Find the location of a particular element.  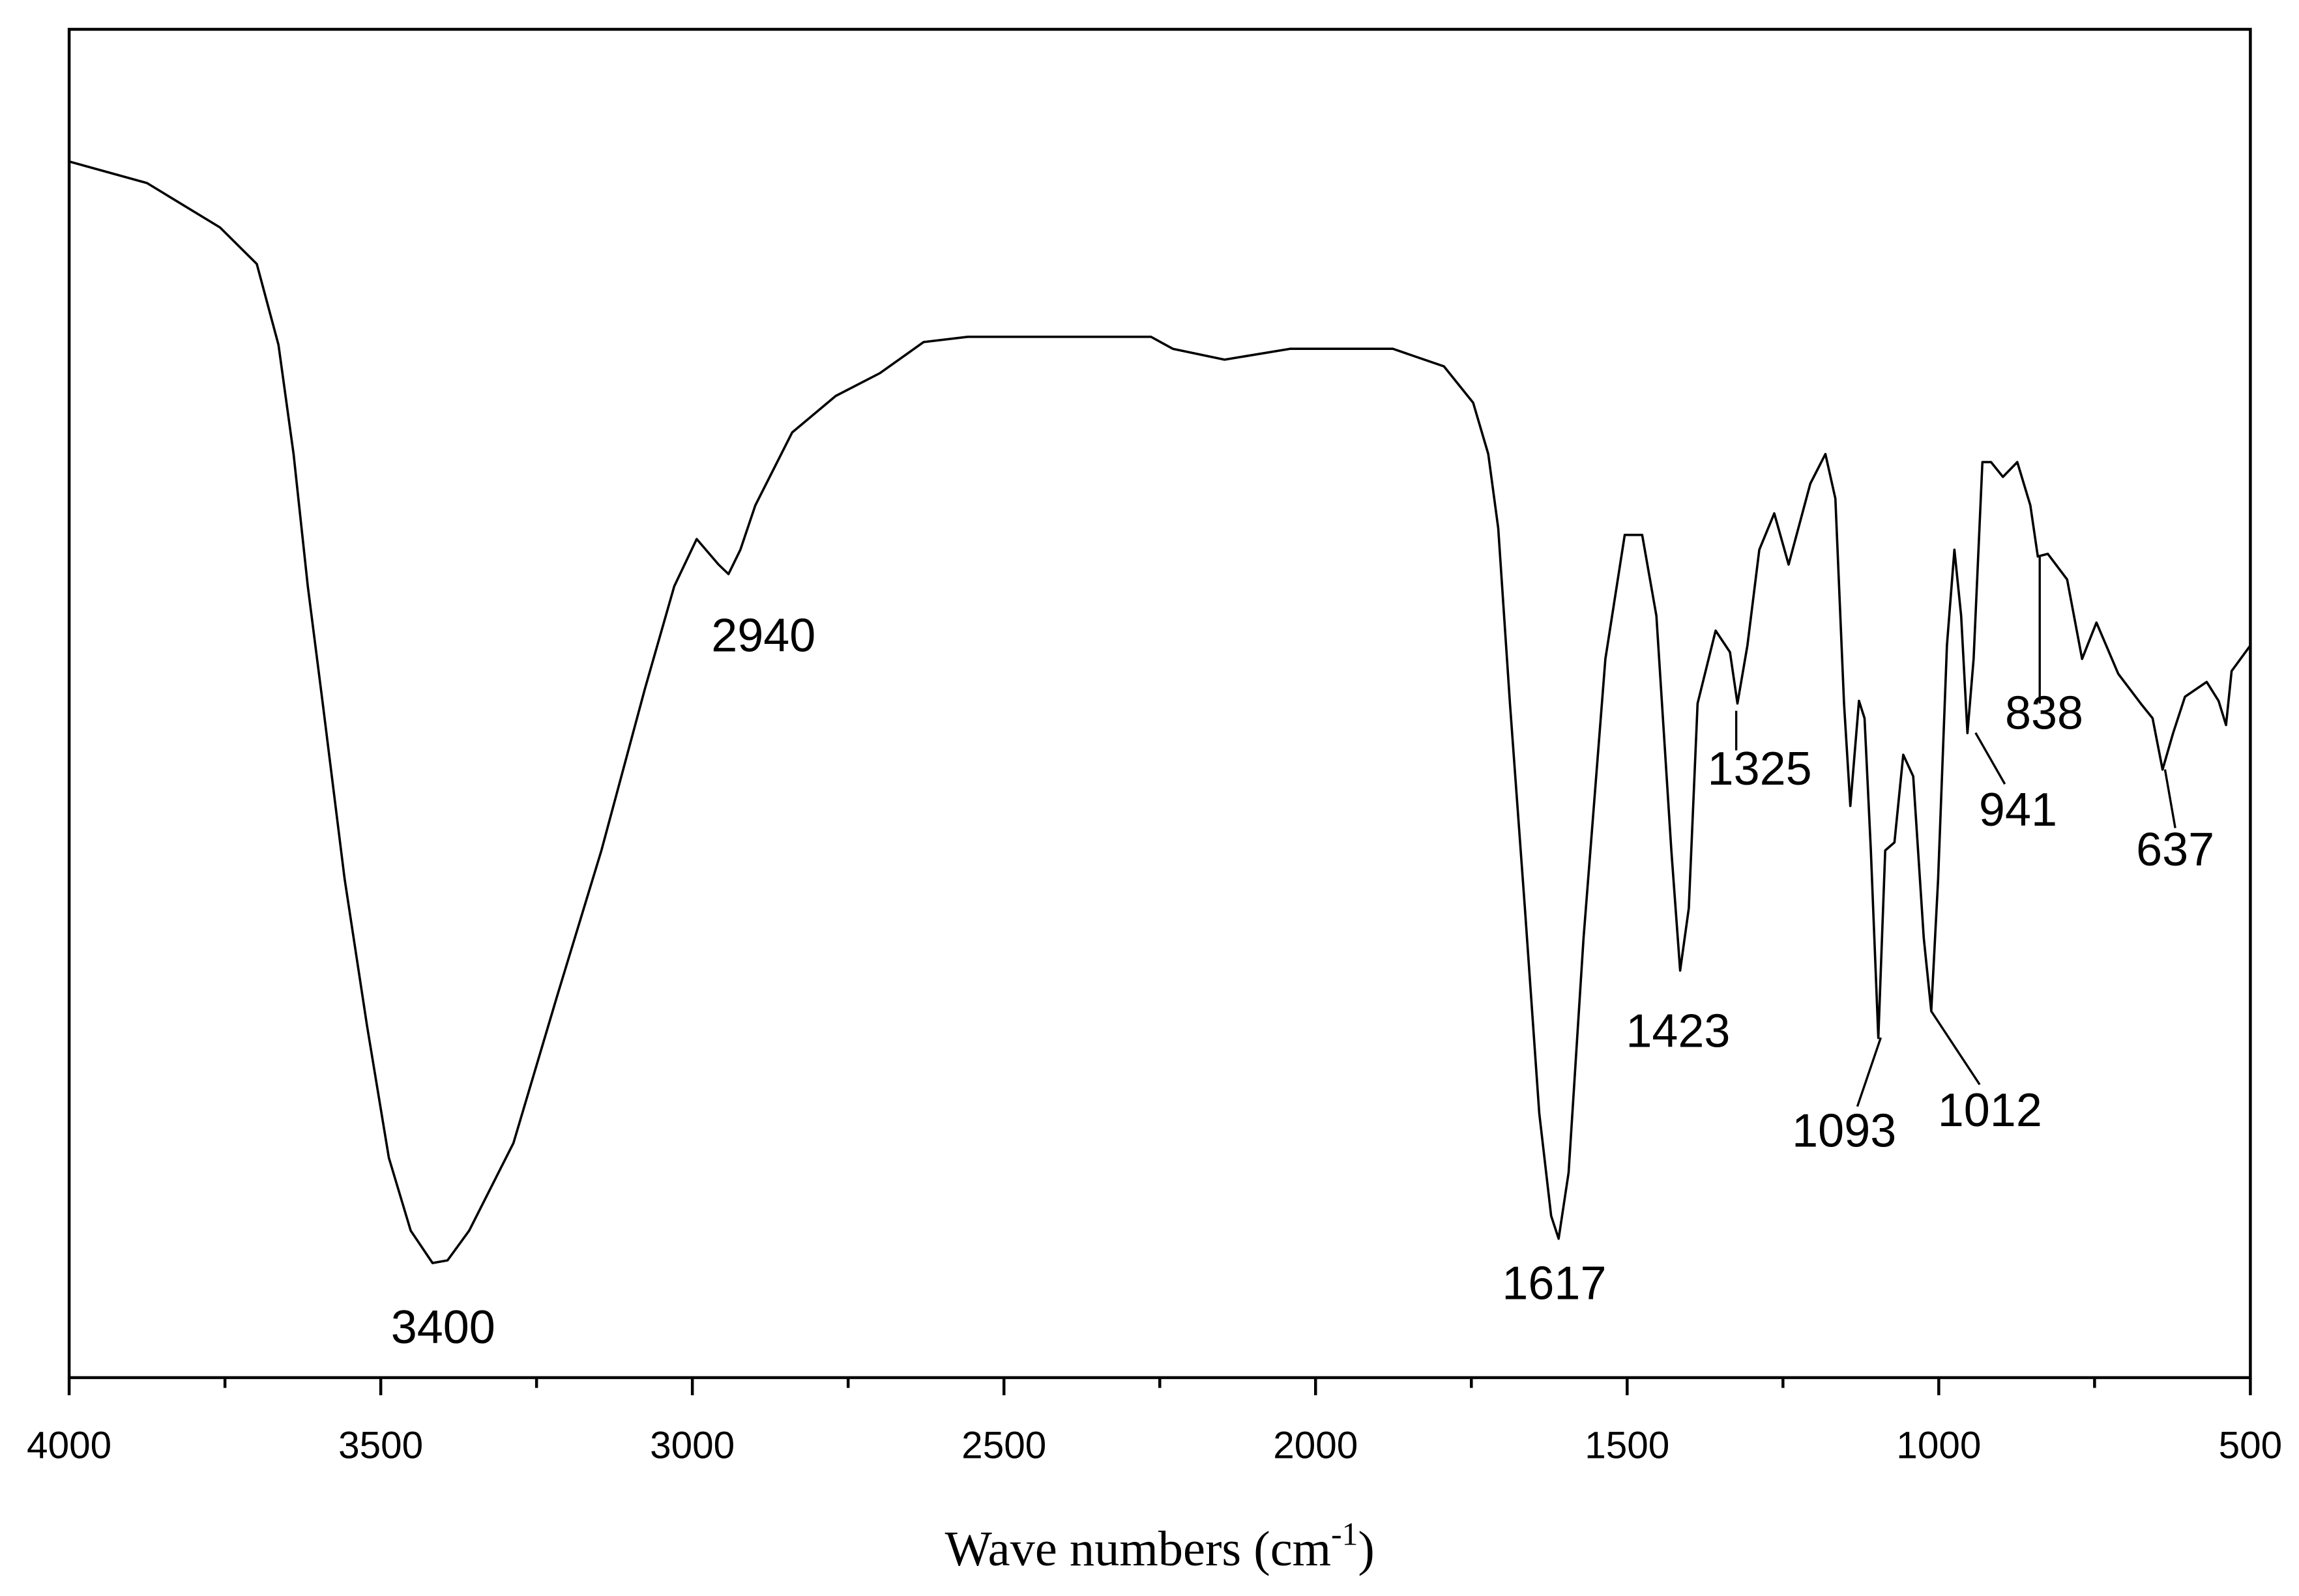

x-axis-label-end: ) is located at coordinates (1366, 1548).